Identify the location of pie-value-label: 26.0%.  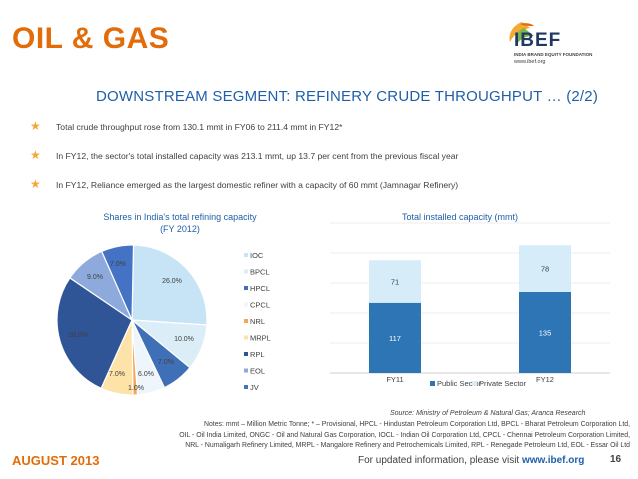
(172, 281).